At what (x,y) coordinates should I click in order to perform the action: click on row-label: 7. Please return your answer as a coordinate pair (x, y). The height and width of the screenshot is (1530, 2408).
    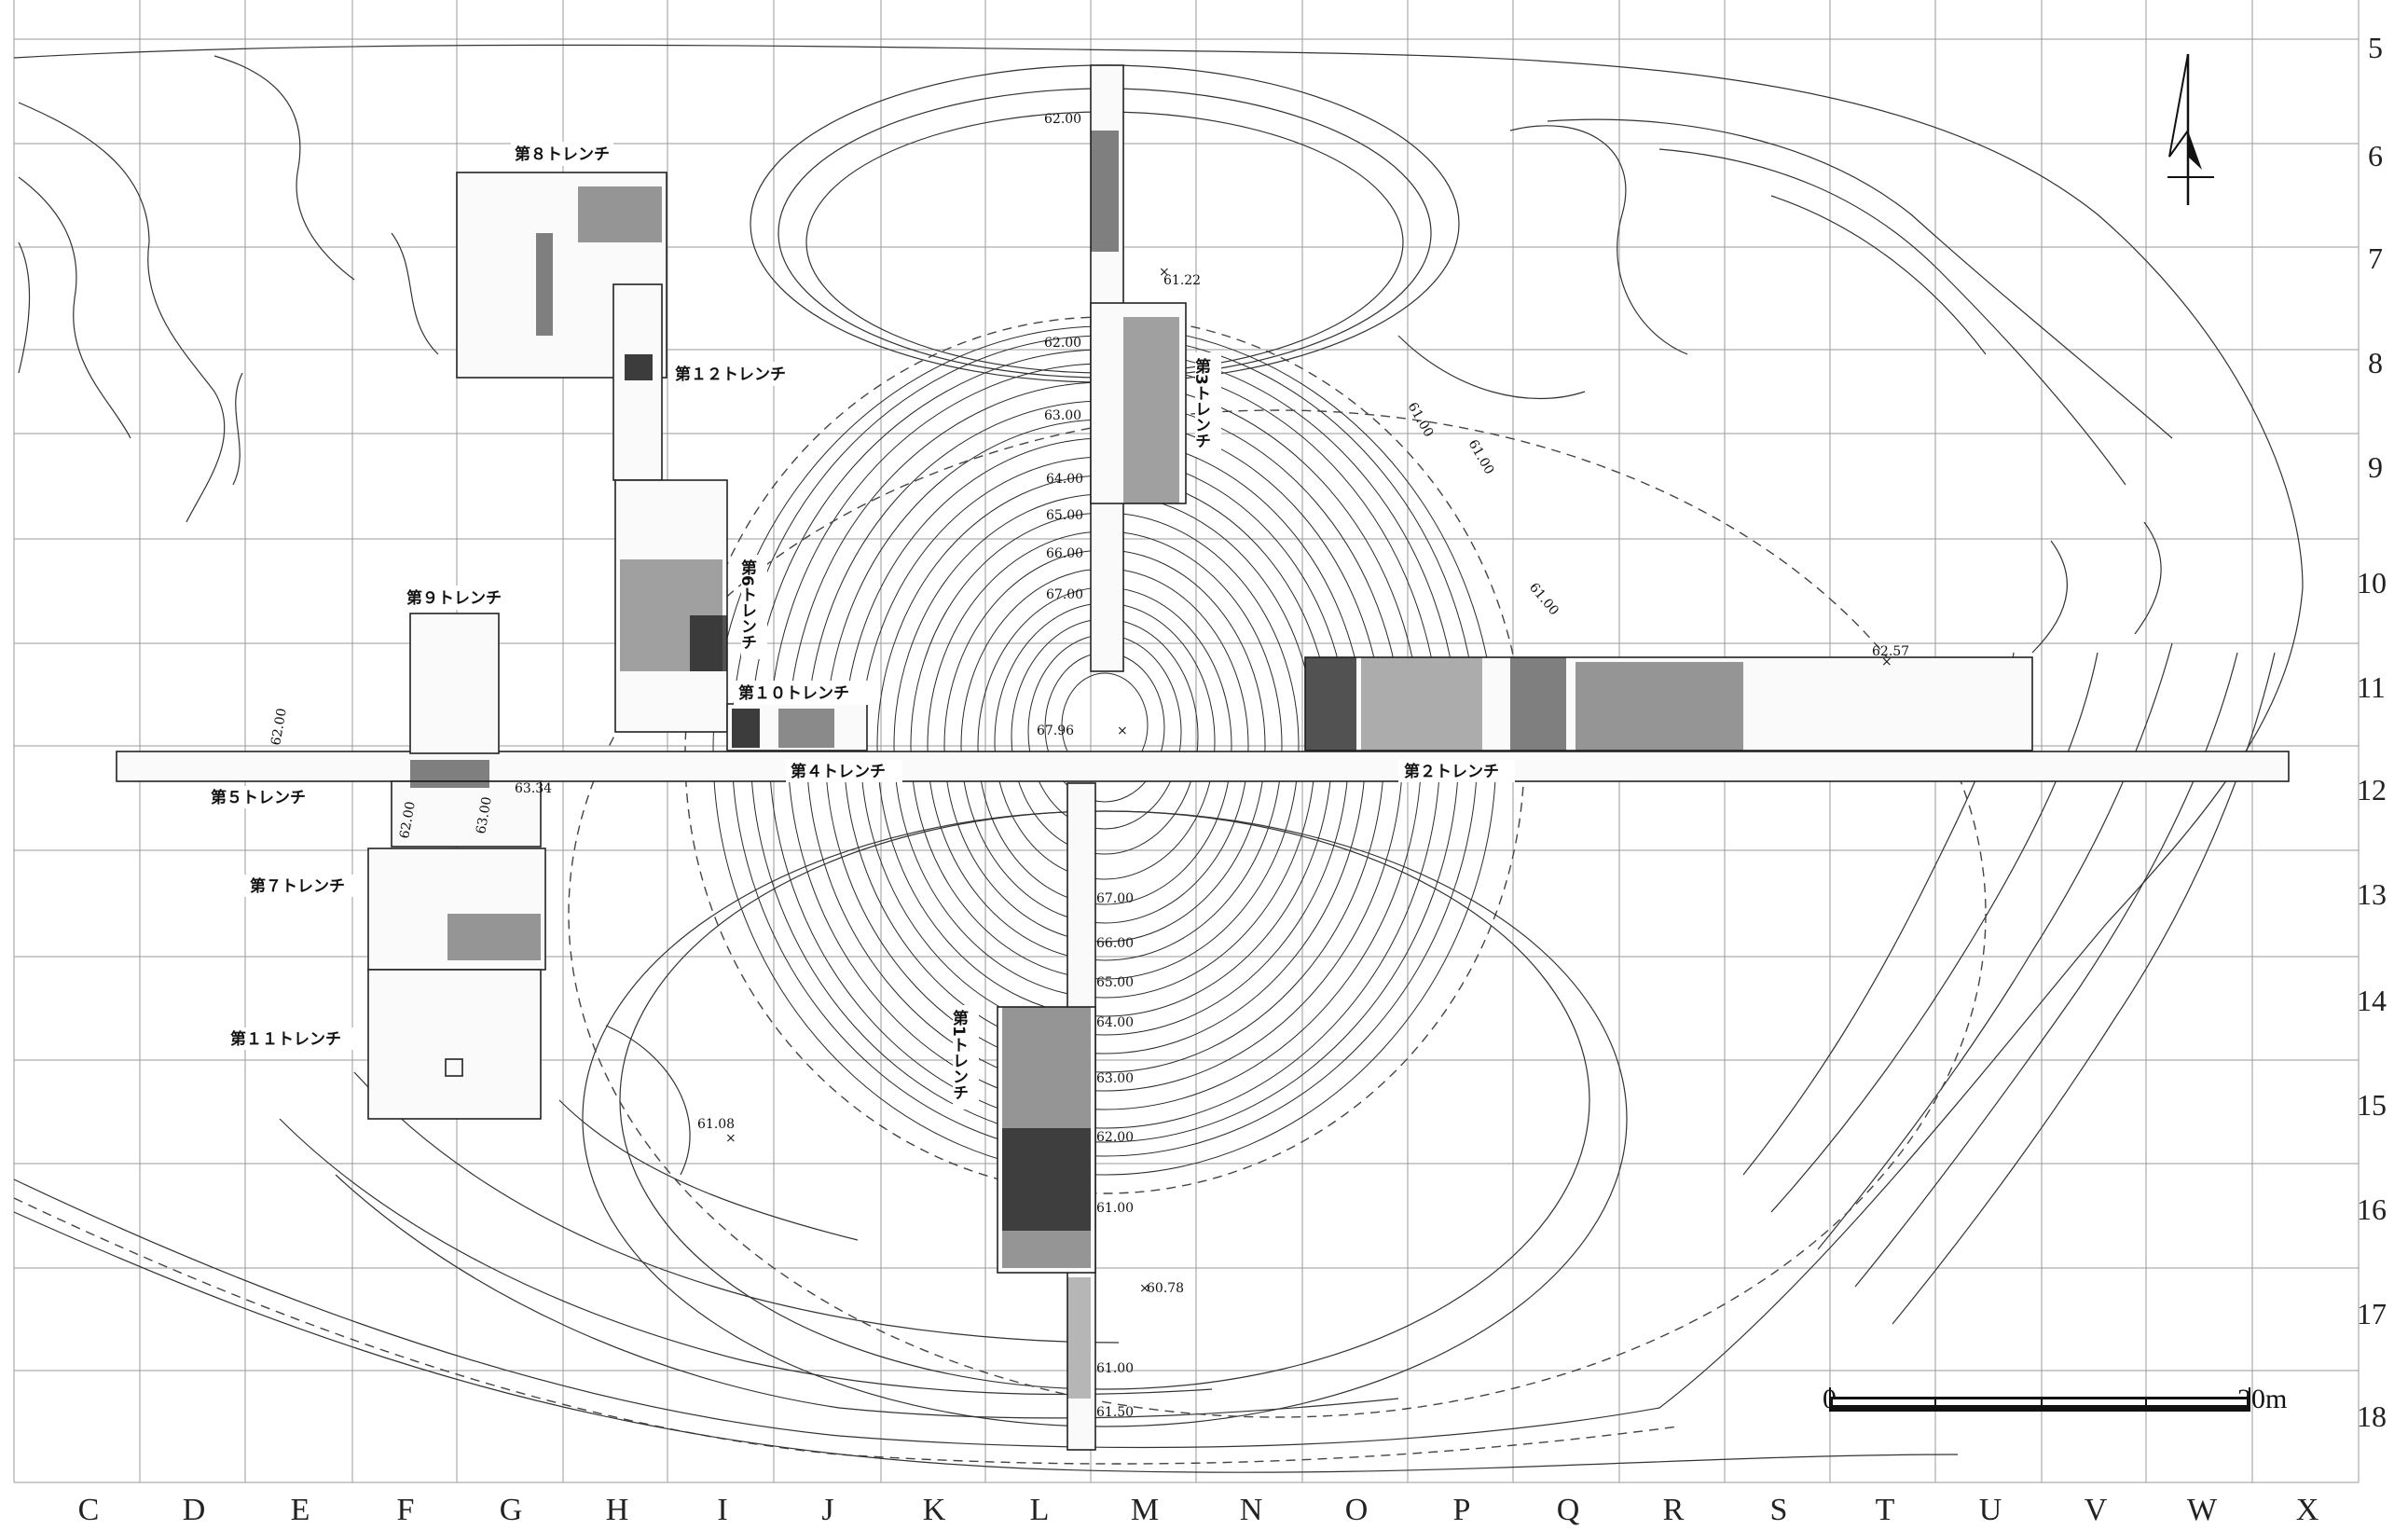
    Looking at the image, I should click on (2375, 258).